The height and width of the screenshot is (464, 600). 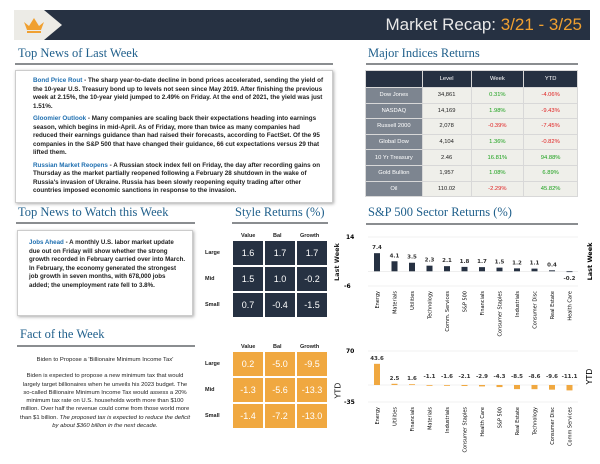 What do you see at coordinates (312, 253) in the screenshot?
I see `style-cell: 1.7` at bounding box center [312, 253].